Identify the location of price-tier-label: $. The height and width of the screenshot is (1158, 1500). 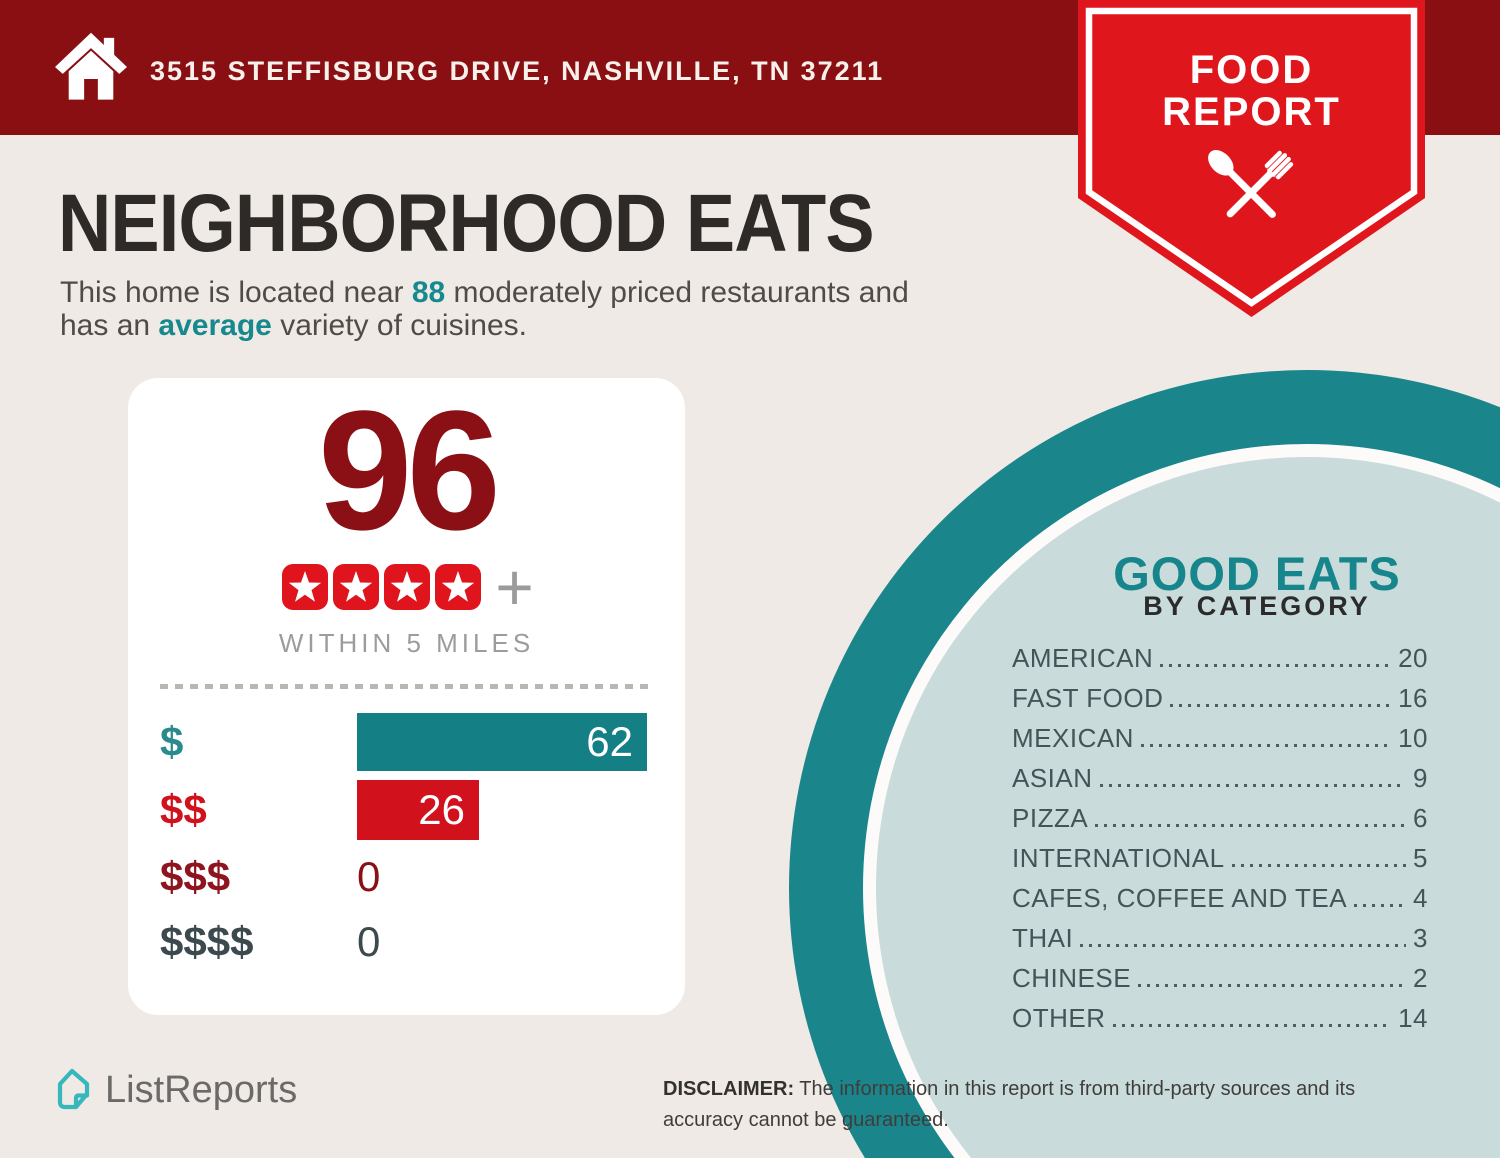
(172, 741).